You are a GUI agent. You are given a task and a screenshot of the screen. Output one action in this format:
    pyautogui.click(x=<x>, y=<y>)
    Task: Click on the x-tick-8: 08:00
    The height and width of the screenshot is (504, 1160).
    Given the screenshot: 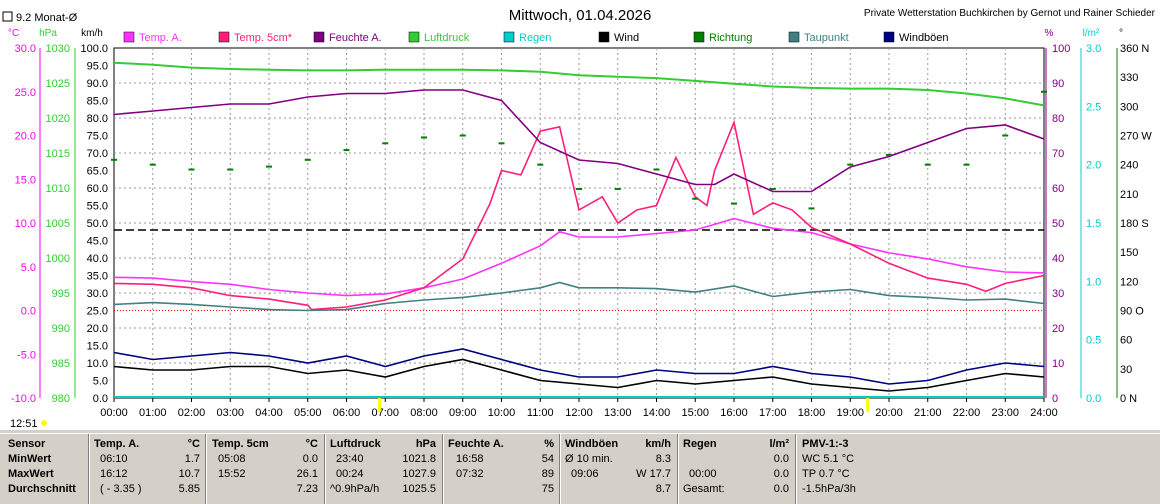 What is the action you would take?
    pyautogui.click(x=424, y=413)
    